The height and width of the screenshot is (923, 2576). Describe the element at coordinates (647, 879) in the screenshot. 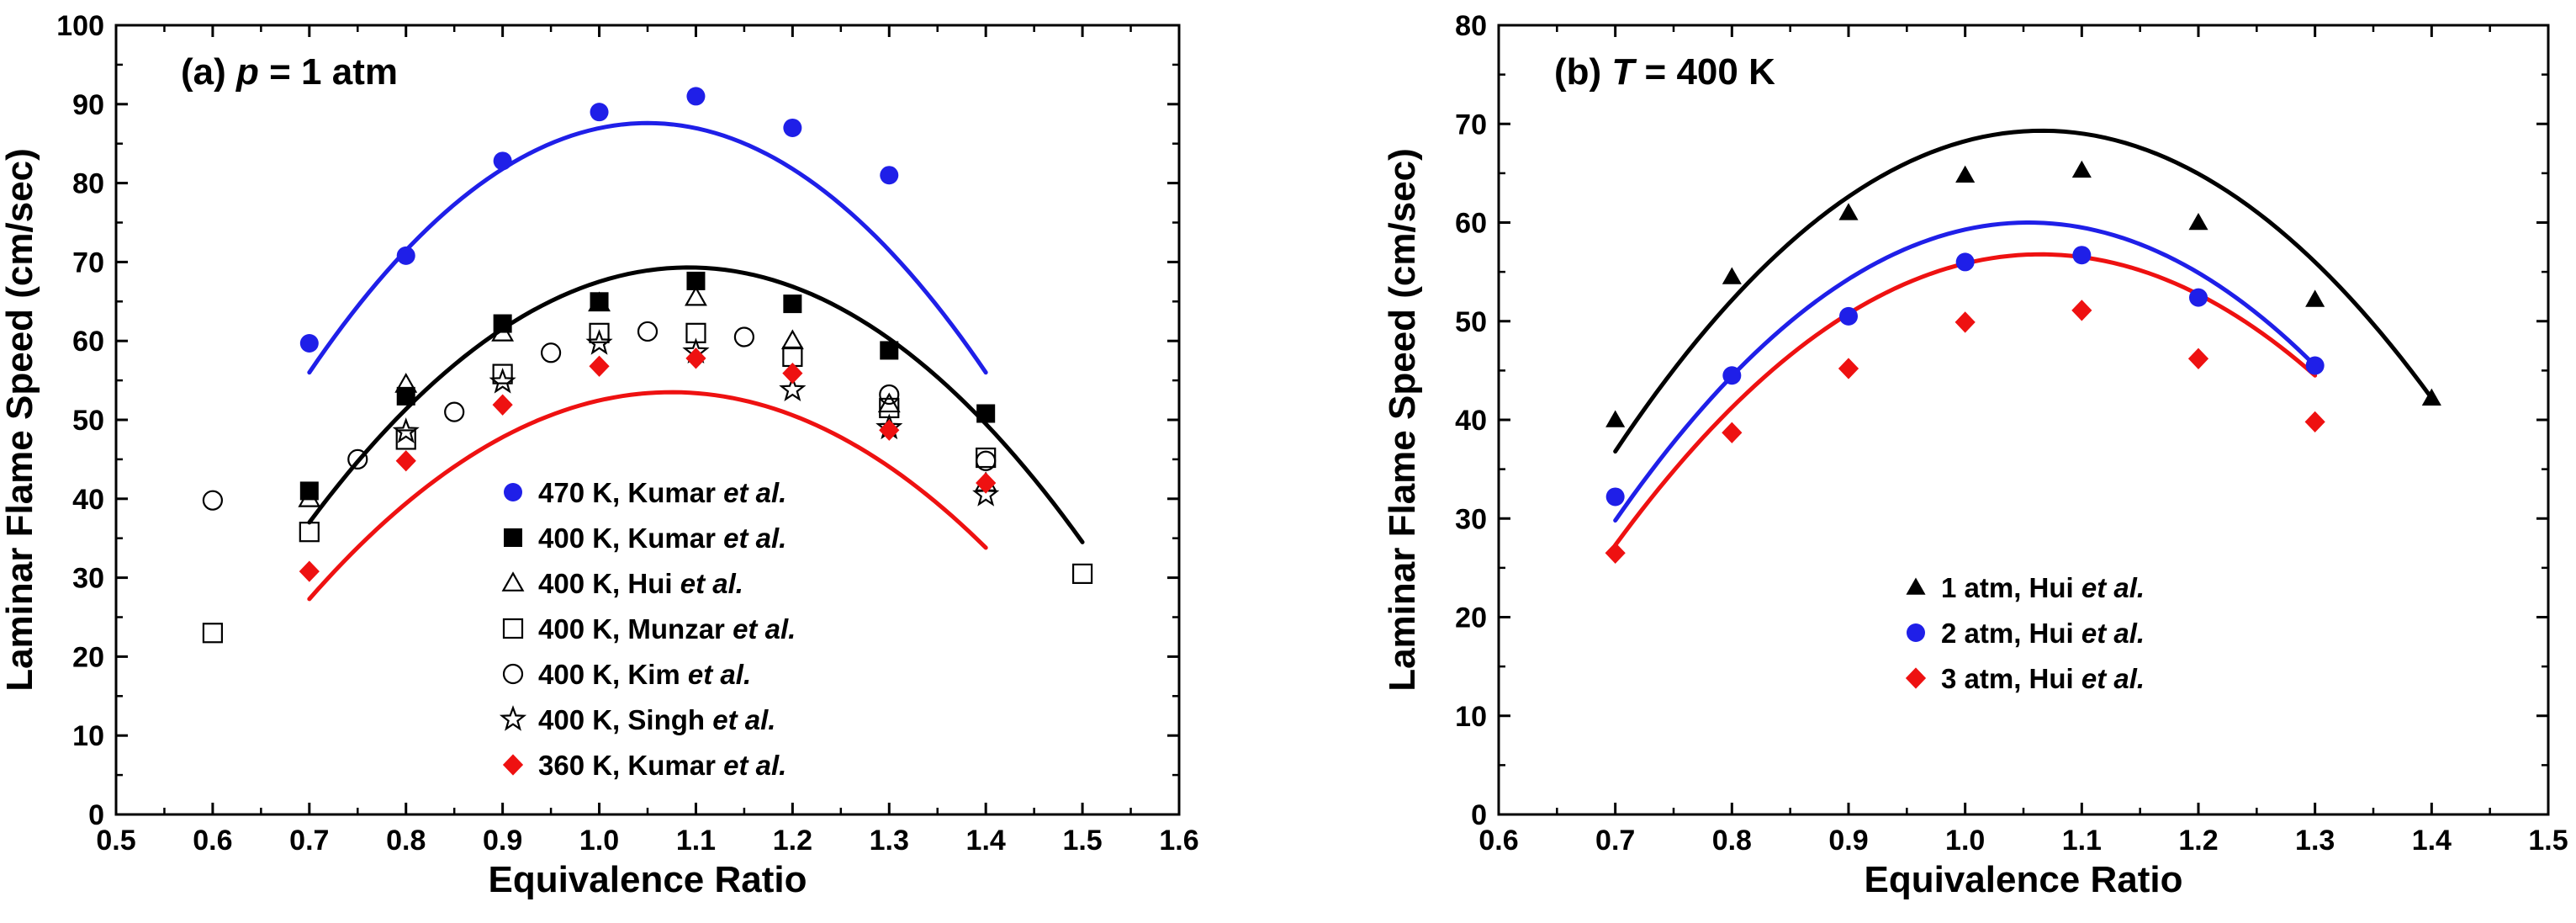

I see `x-axis-title: Equivalence Ratio` at that location.